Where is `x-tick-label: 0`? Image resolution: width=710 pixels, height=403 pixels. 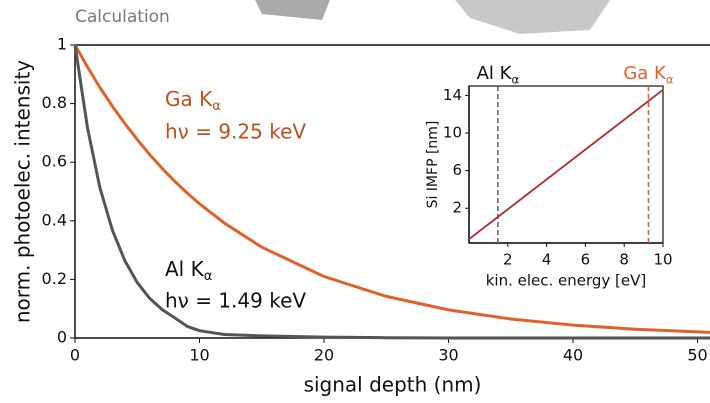 x-tick-label: 0 is located at coordinates (75, 355).